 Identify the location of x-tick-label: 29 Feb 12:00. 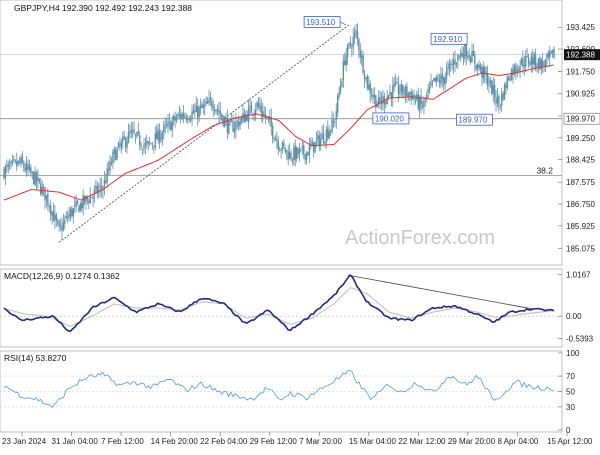
(274, 441).